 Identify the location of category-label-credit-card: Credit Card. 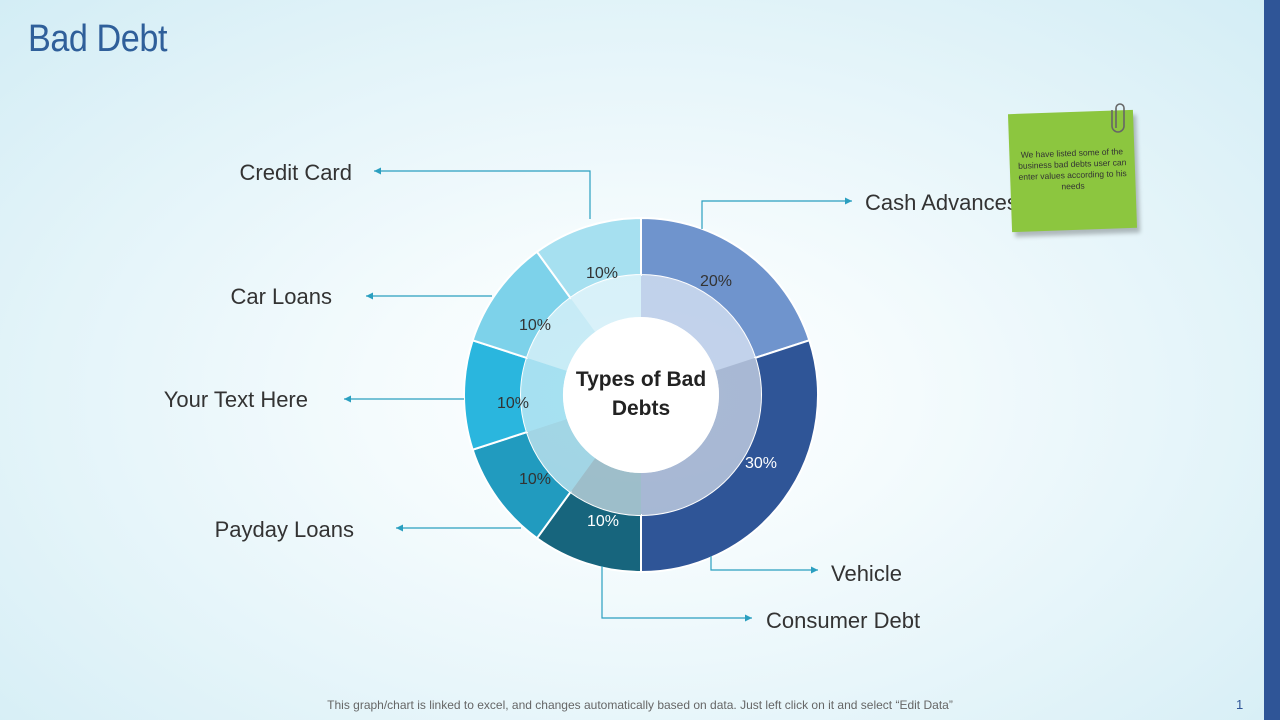
(296, 172).